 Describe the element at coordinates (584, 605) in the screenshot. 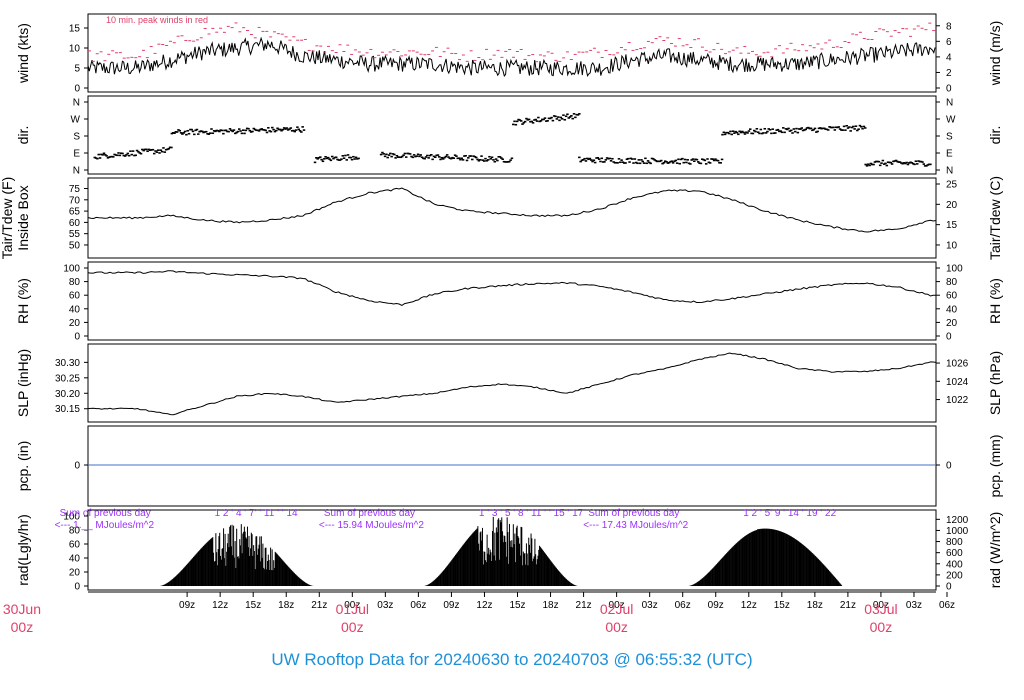

I see `x-tick-label: 21z` at that location.